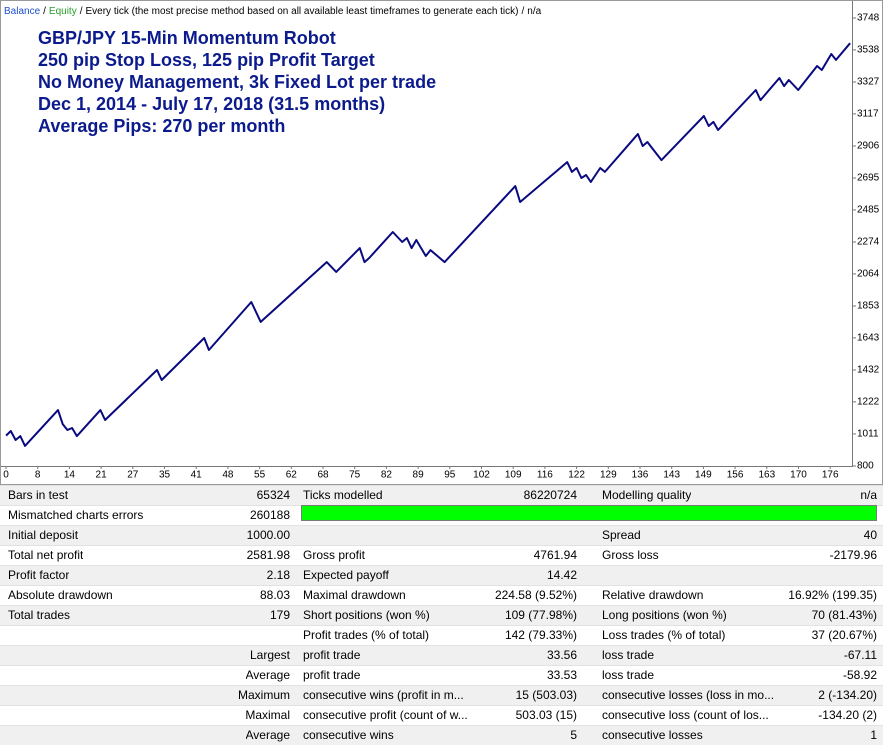  I want to click on table-value: Average, so click(267, 675).